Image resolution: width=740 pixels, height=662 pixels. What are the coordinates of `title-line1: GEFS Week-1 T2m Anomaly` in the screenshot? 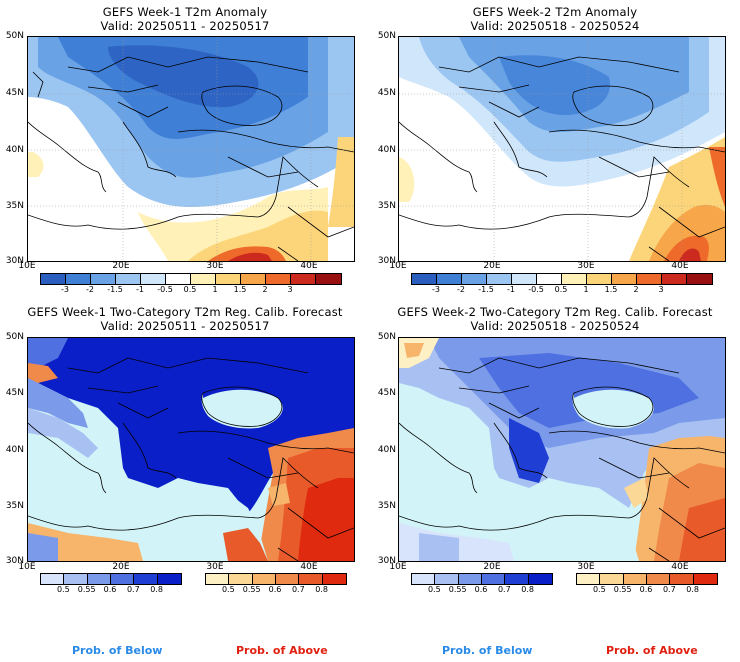 It's located at (185, 12).